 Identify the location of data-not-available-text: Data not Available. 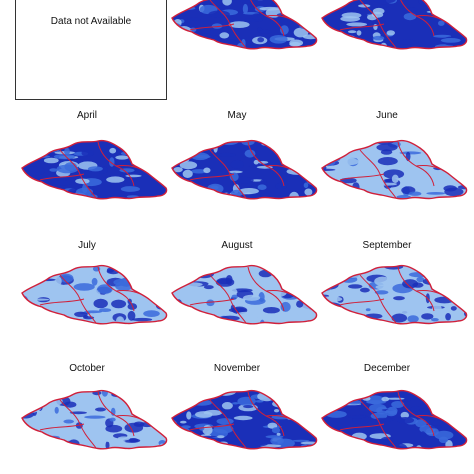
(91, 21).